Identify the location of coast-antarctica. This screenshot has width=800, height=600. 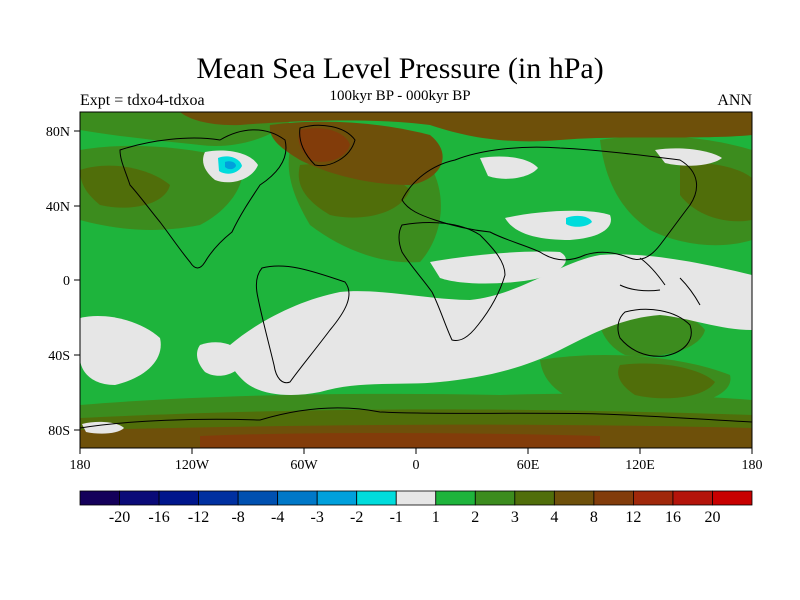
(416, 418).